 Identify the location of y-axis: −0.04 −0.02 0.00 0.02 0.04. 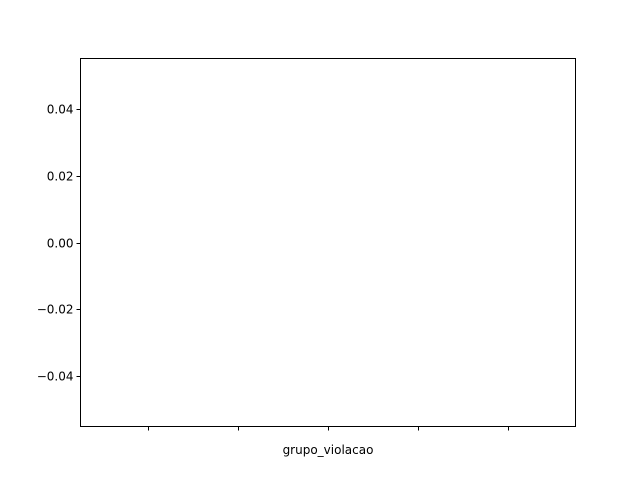
(59, 243).